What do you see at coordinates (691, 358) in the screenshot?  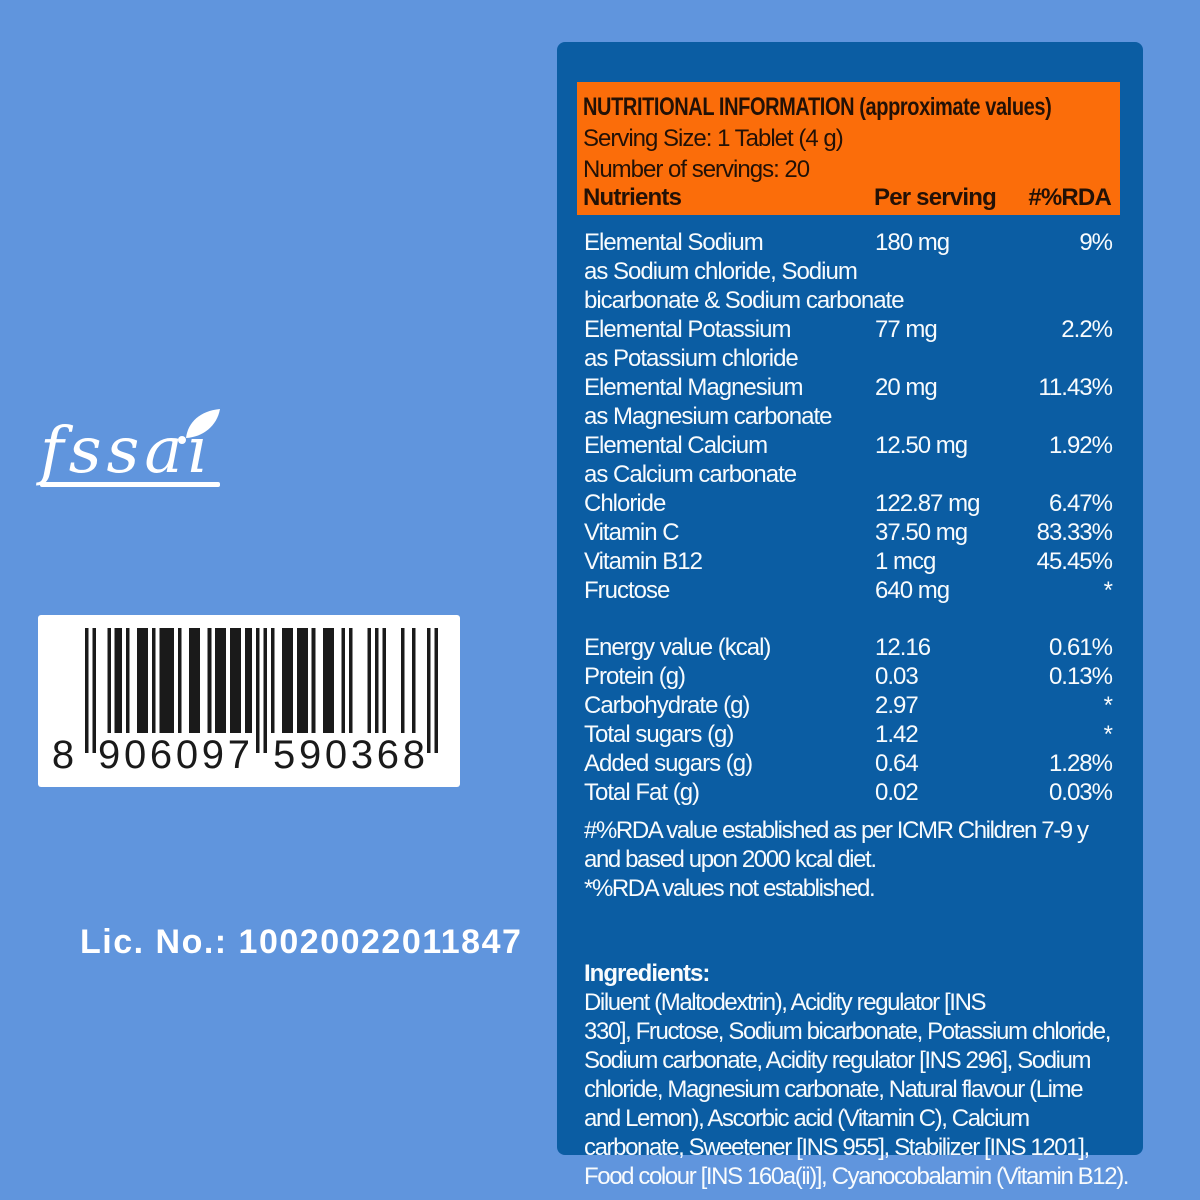 I see `nutrient-source: as Potassium chloride` at bounding box center [691, 358].